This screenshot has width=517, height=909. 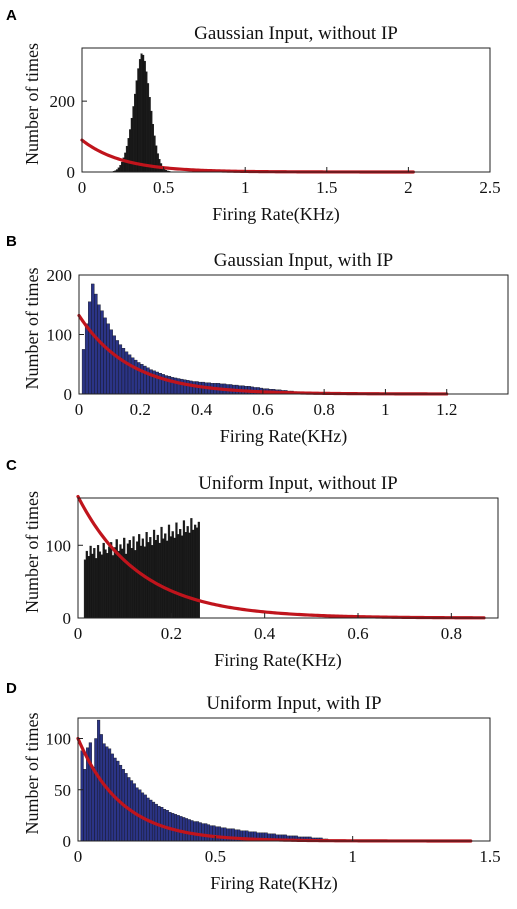 What do you see at coordinates (60, 335) in the screenshot?
I see `y-tick-label: 100` at bounding box center [60, 335].